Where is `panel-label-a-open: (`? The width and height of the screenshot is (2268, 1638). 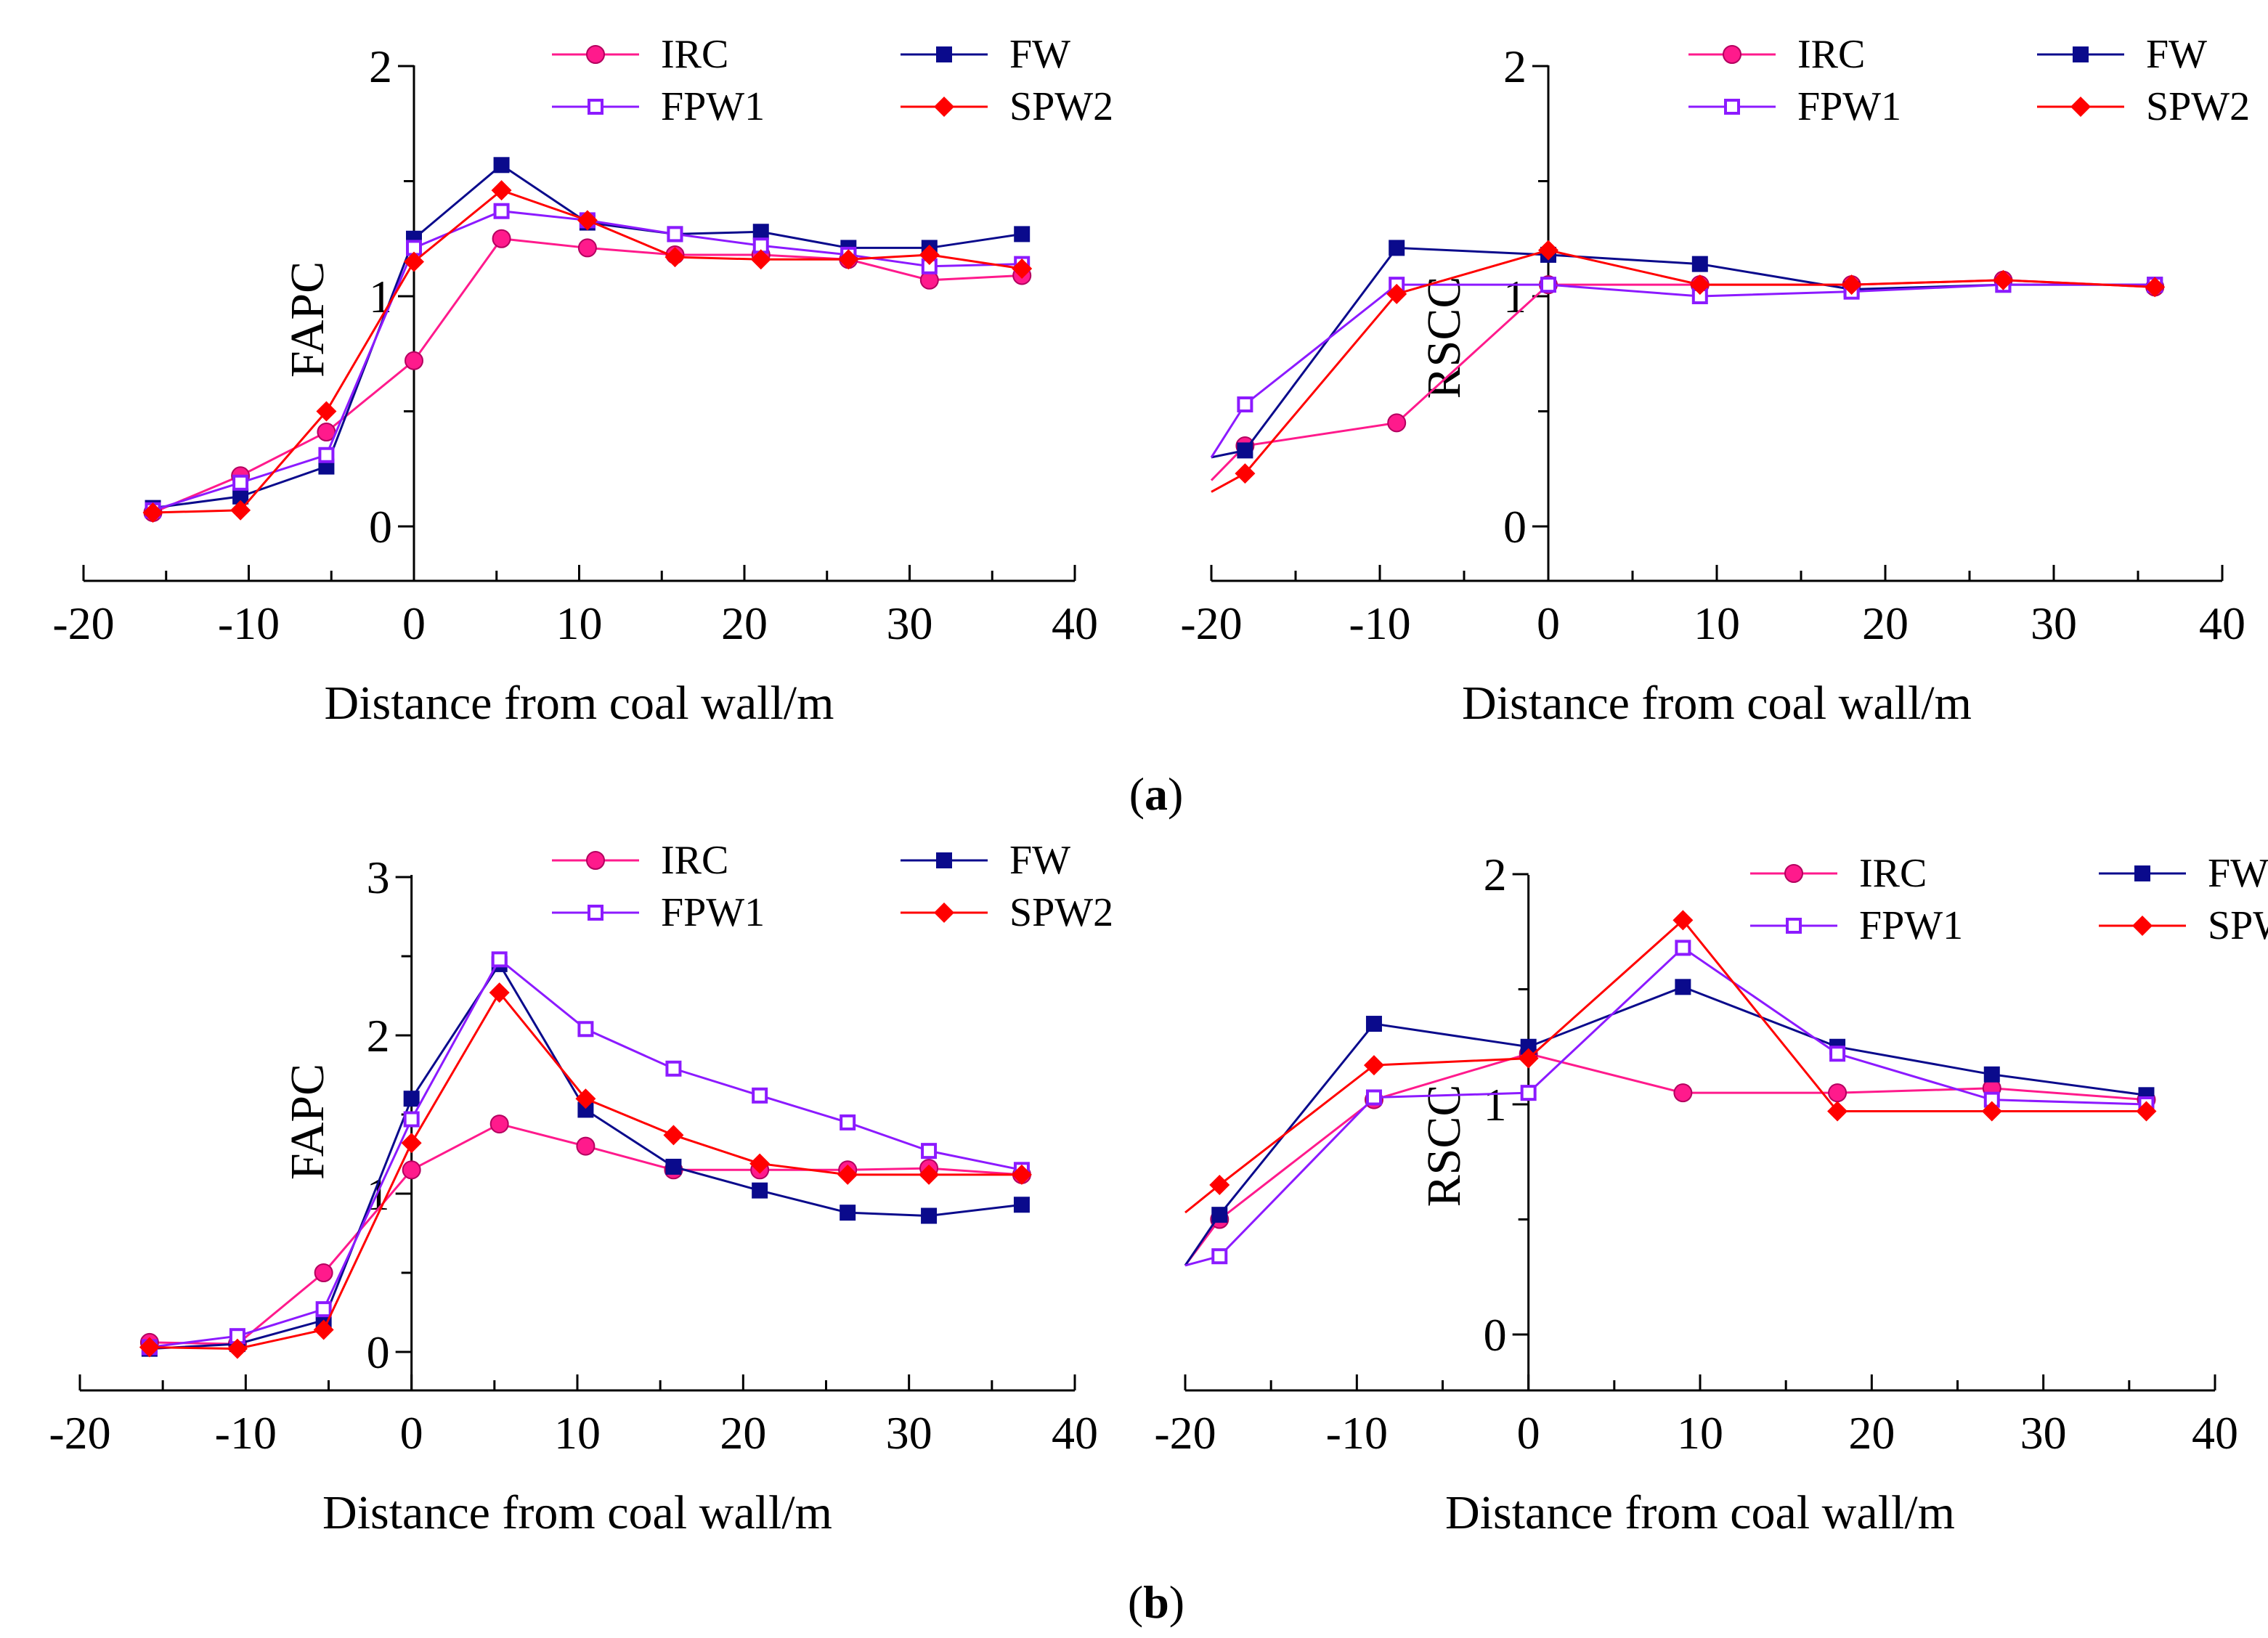
panel-label-a-open: ( is located at coordinates (1137, 794).